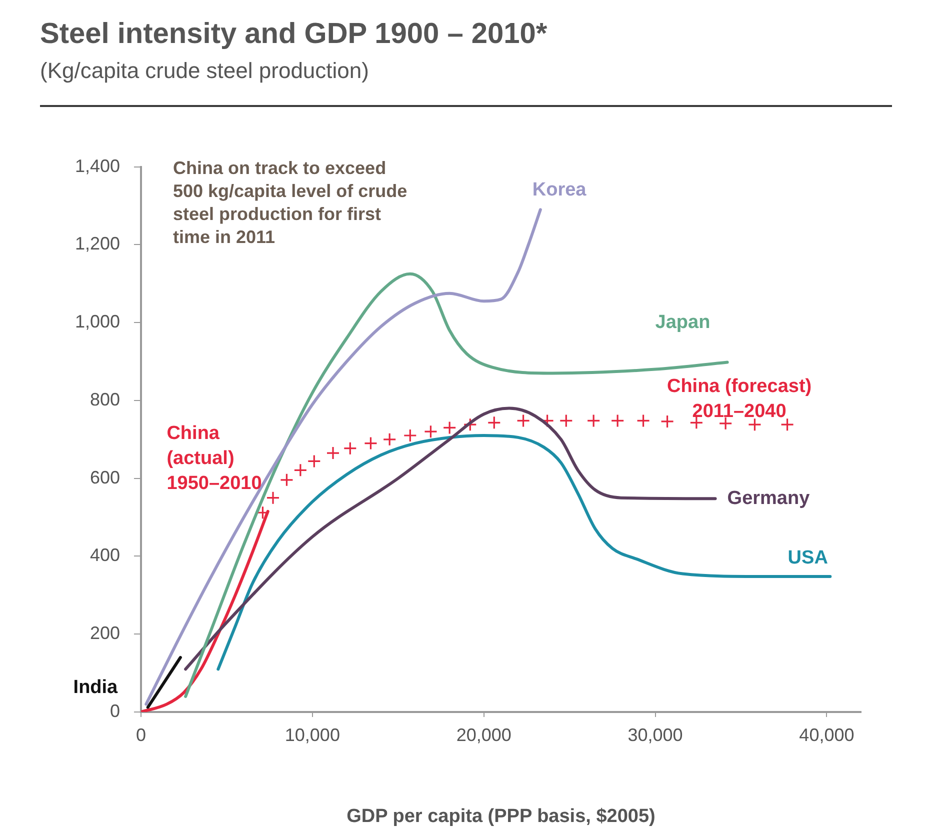  Describe the element at coordinates (682, 322) in the screenshot. I see `series-label: Japan` at that location.